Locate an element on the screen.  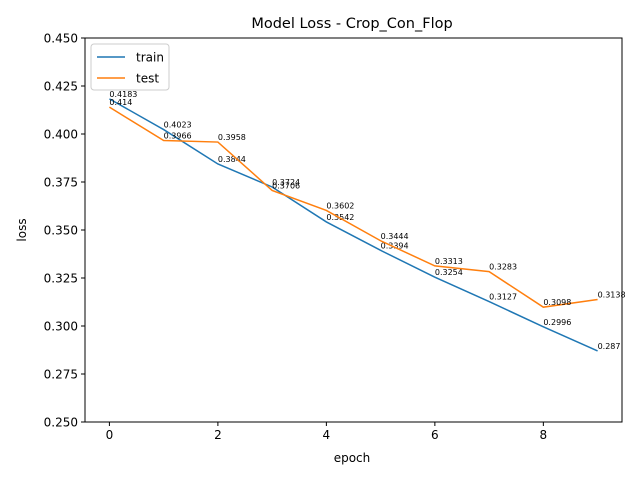
x-tick-label: 8 is located at coordinates (544, 435).